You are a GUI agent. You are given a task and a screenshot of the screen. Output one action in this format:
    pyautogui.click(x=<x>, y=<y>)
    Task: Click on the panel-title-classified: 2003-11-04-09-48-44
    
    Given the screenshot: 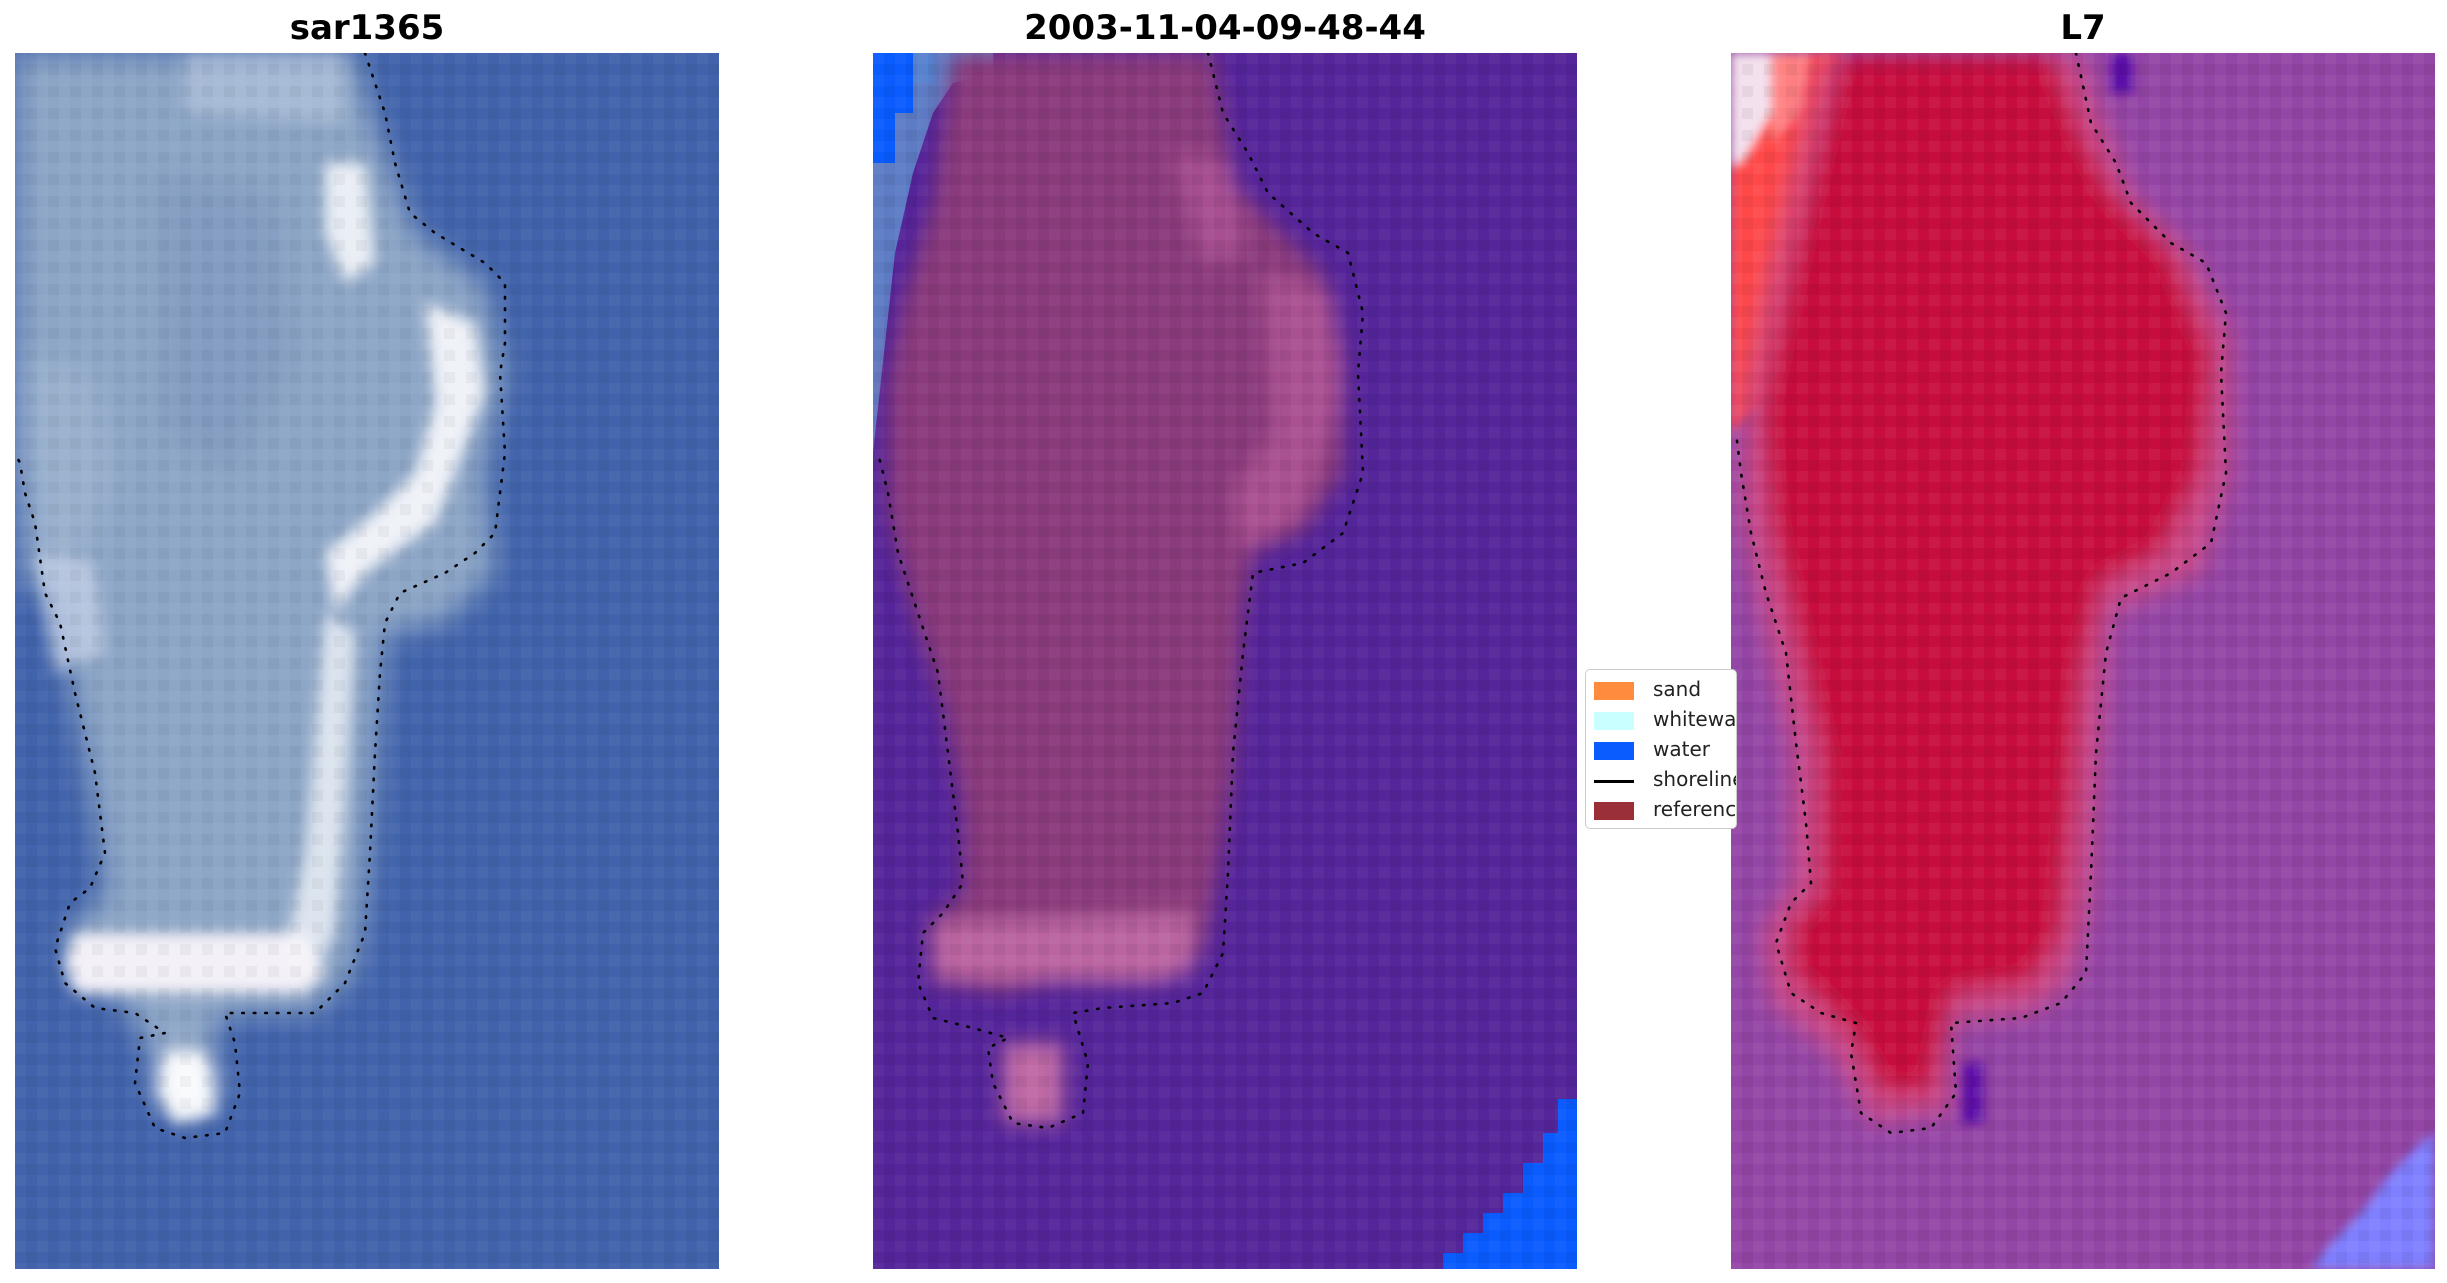 What is the action you would take?
    pyautogui.click(x=1225, y=28)
    